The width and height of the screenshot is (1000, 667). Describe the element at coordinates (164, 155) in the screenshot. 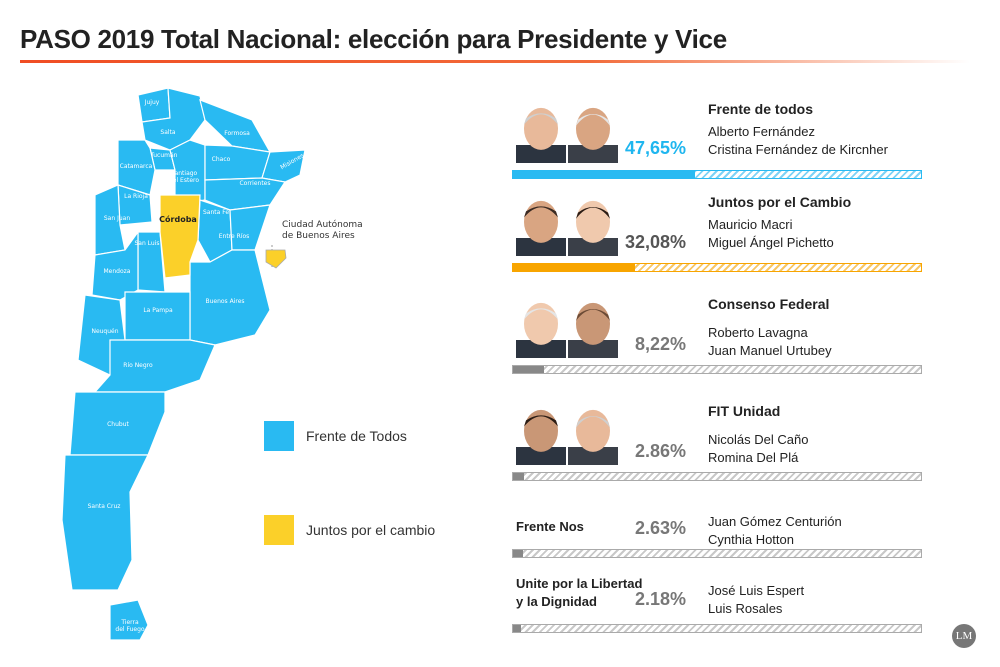

I see `map-label-3: Tucumán` at that location.